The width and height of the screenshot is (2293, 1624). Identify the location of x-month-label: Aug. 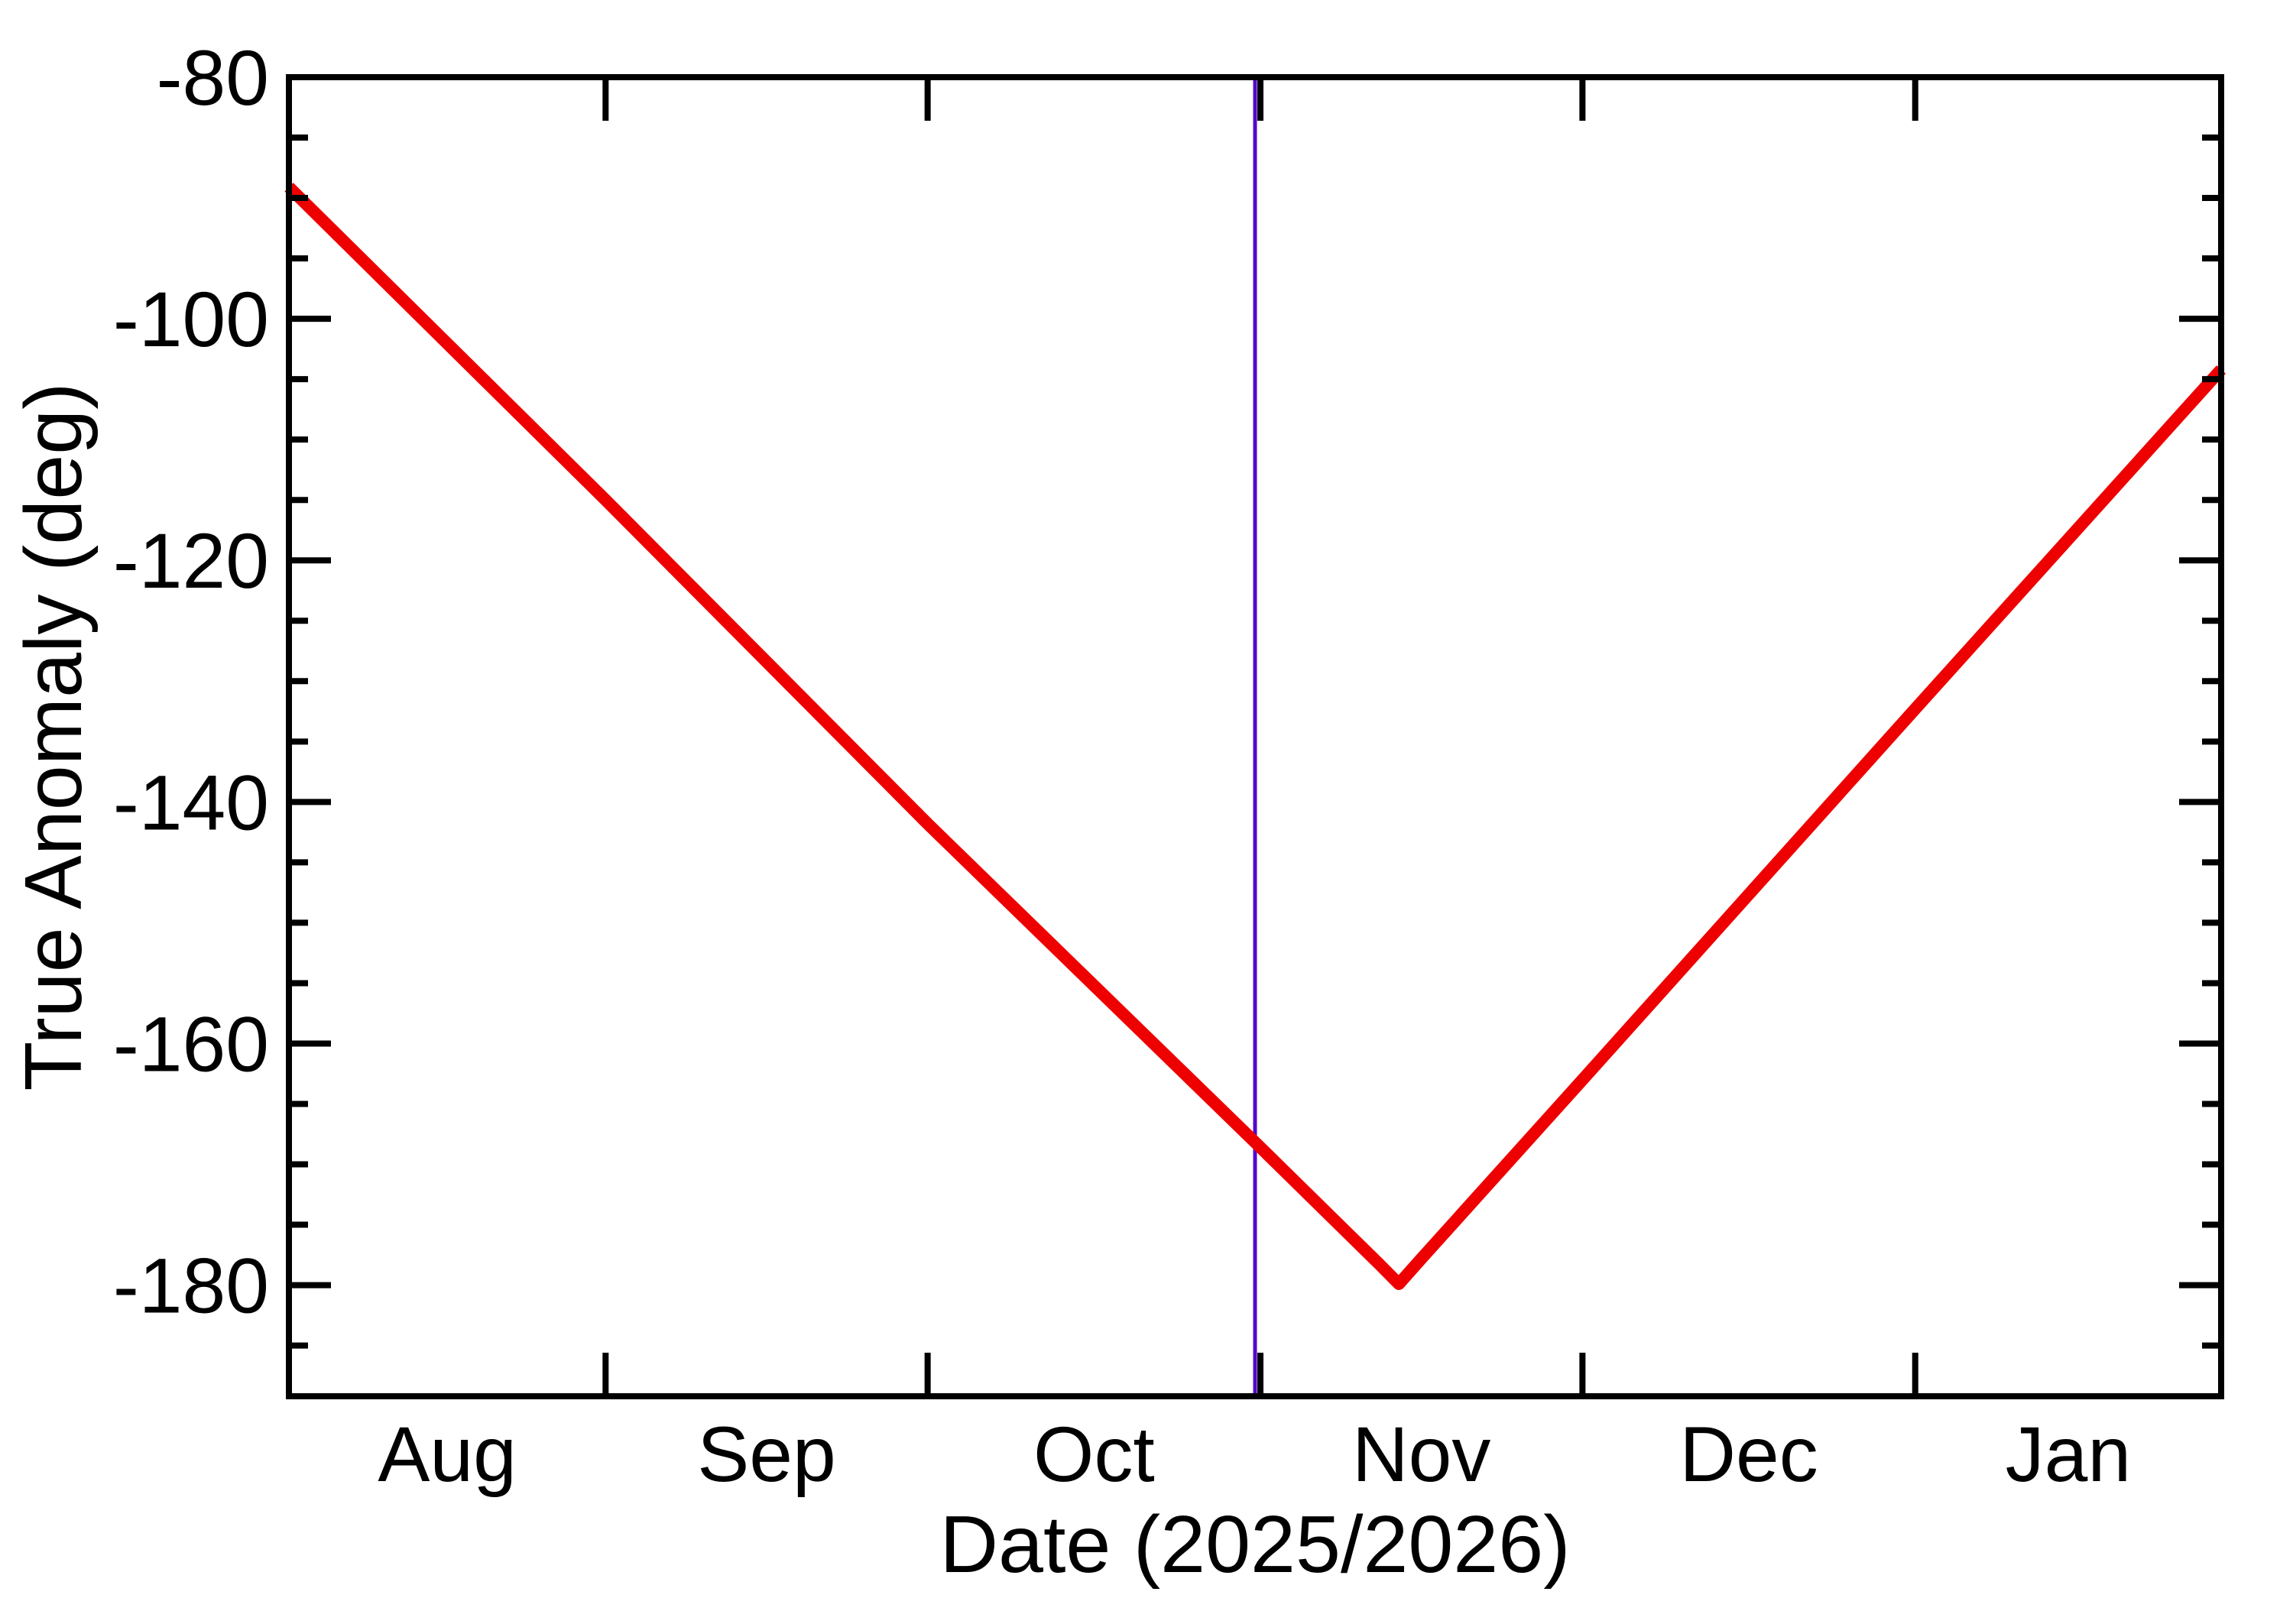
(447, 1454).